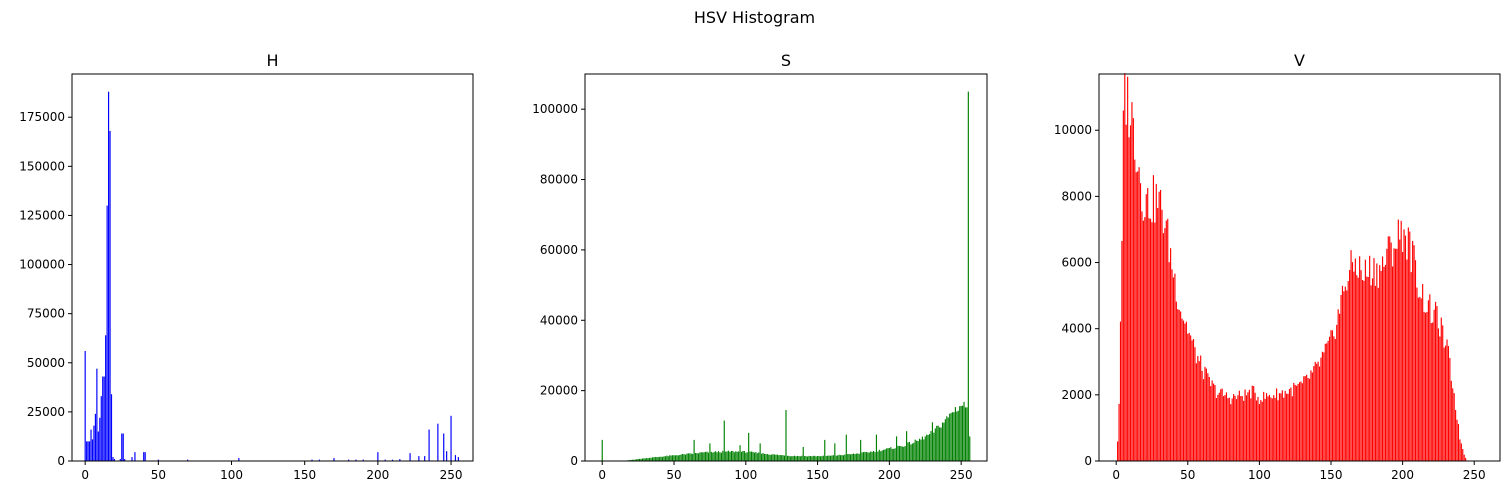 The image size is (1509, 495). Describe the element at coordinates (272, 60) in the screenshot. I see `panel-title: H` at that location.